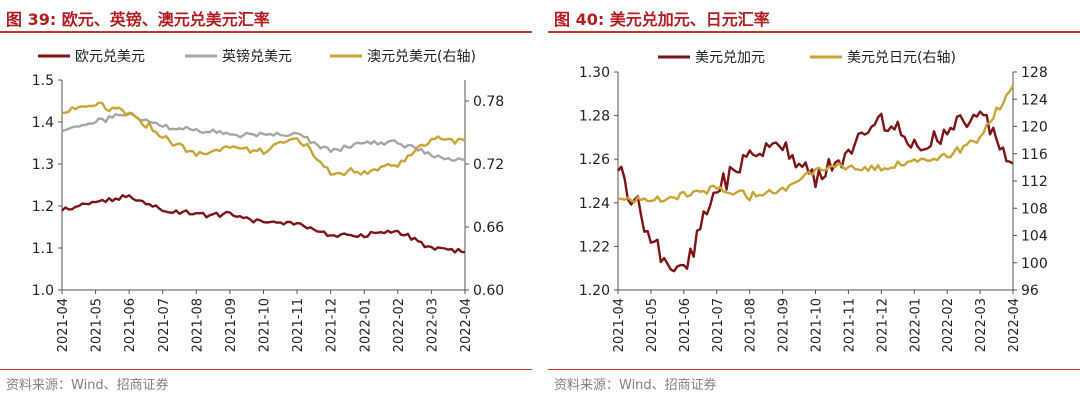  I want to click on legend-label: 美元兑日元(右轴), so click(901, 58).